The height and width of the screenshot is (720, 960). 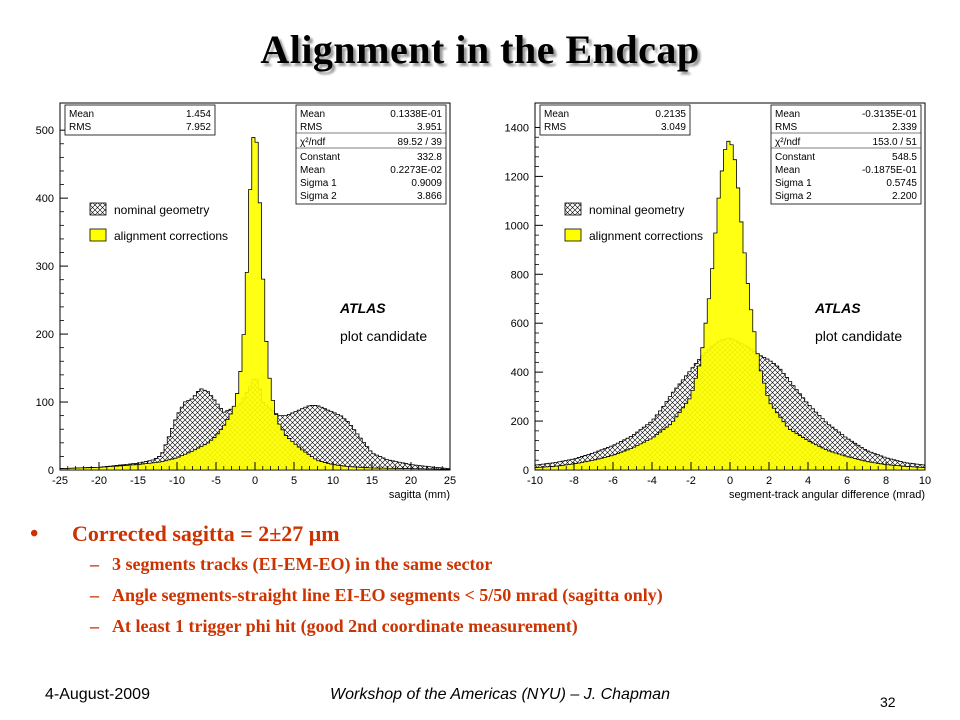 I want to click on fit-stat-value: 3.951, so click(x=429, y=127).